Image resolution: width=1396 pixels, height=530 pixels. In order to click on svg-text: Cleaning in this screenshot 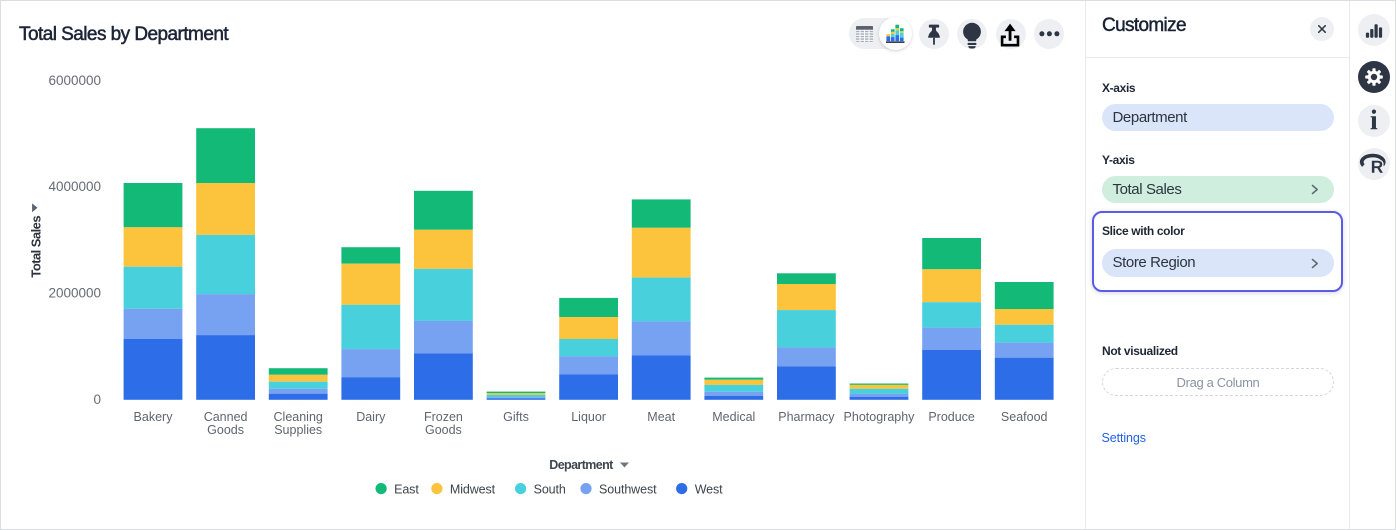, I will do `click(298, 417)`.